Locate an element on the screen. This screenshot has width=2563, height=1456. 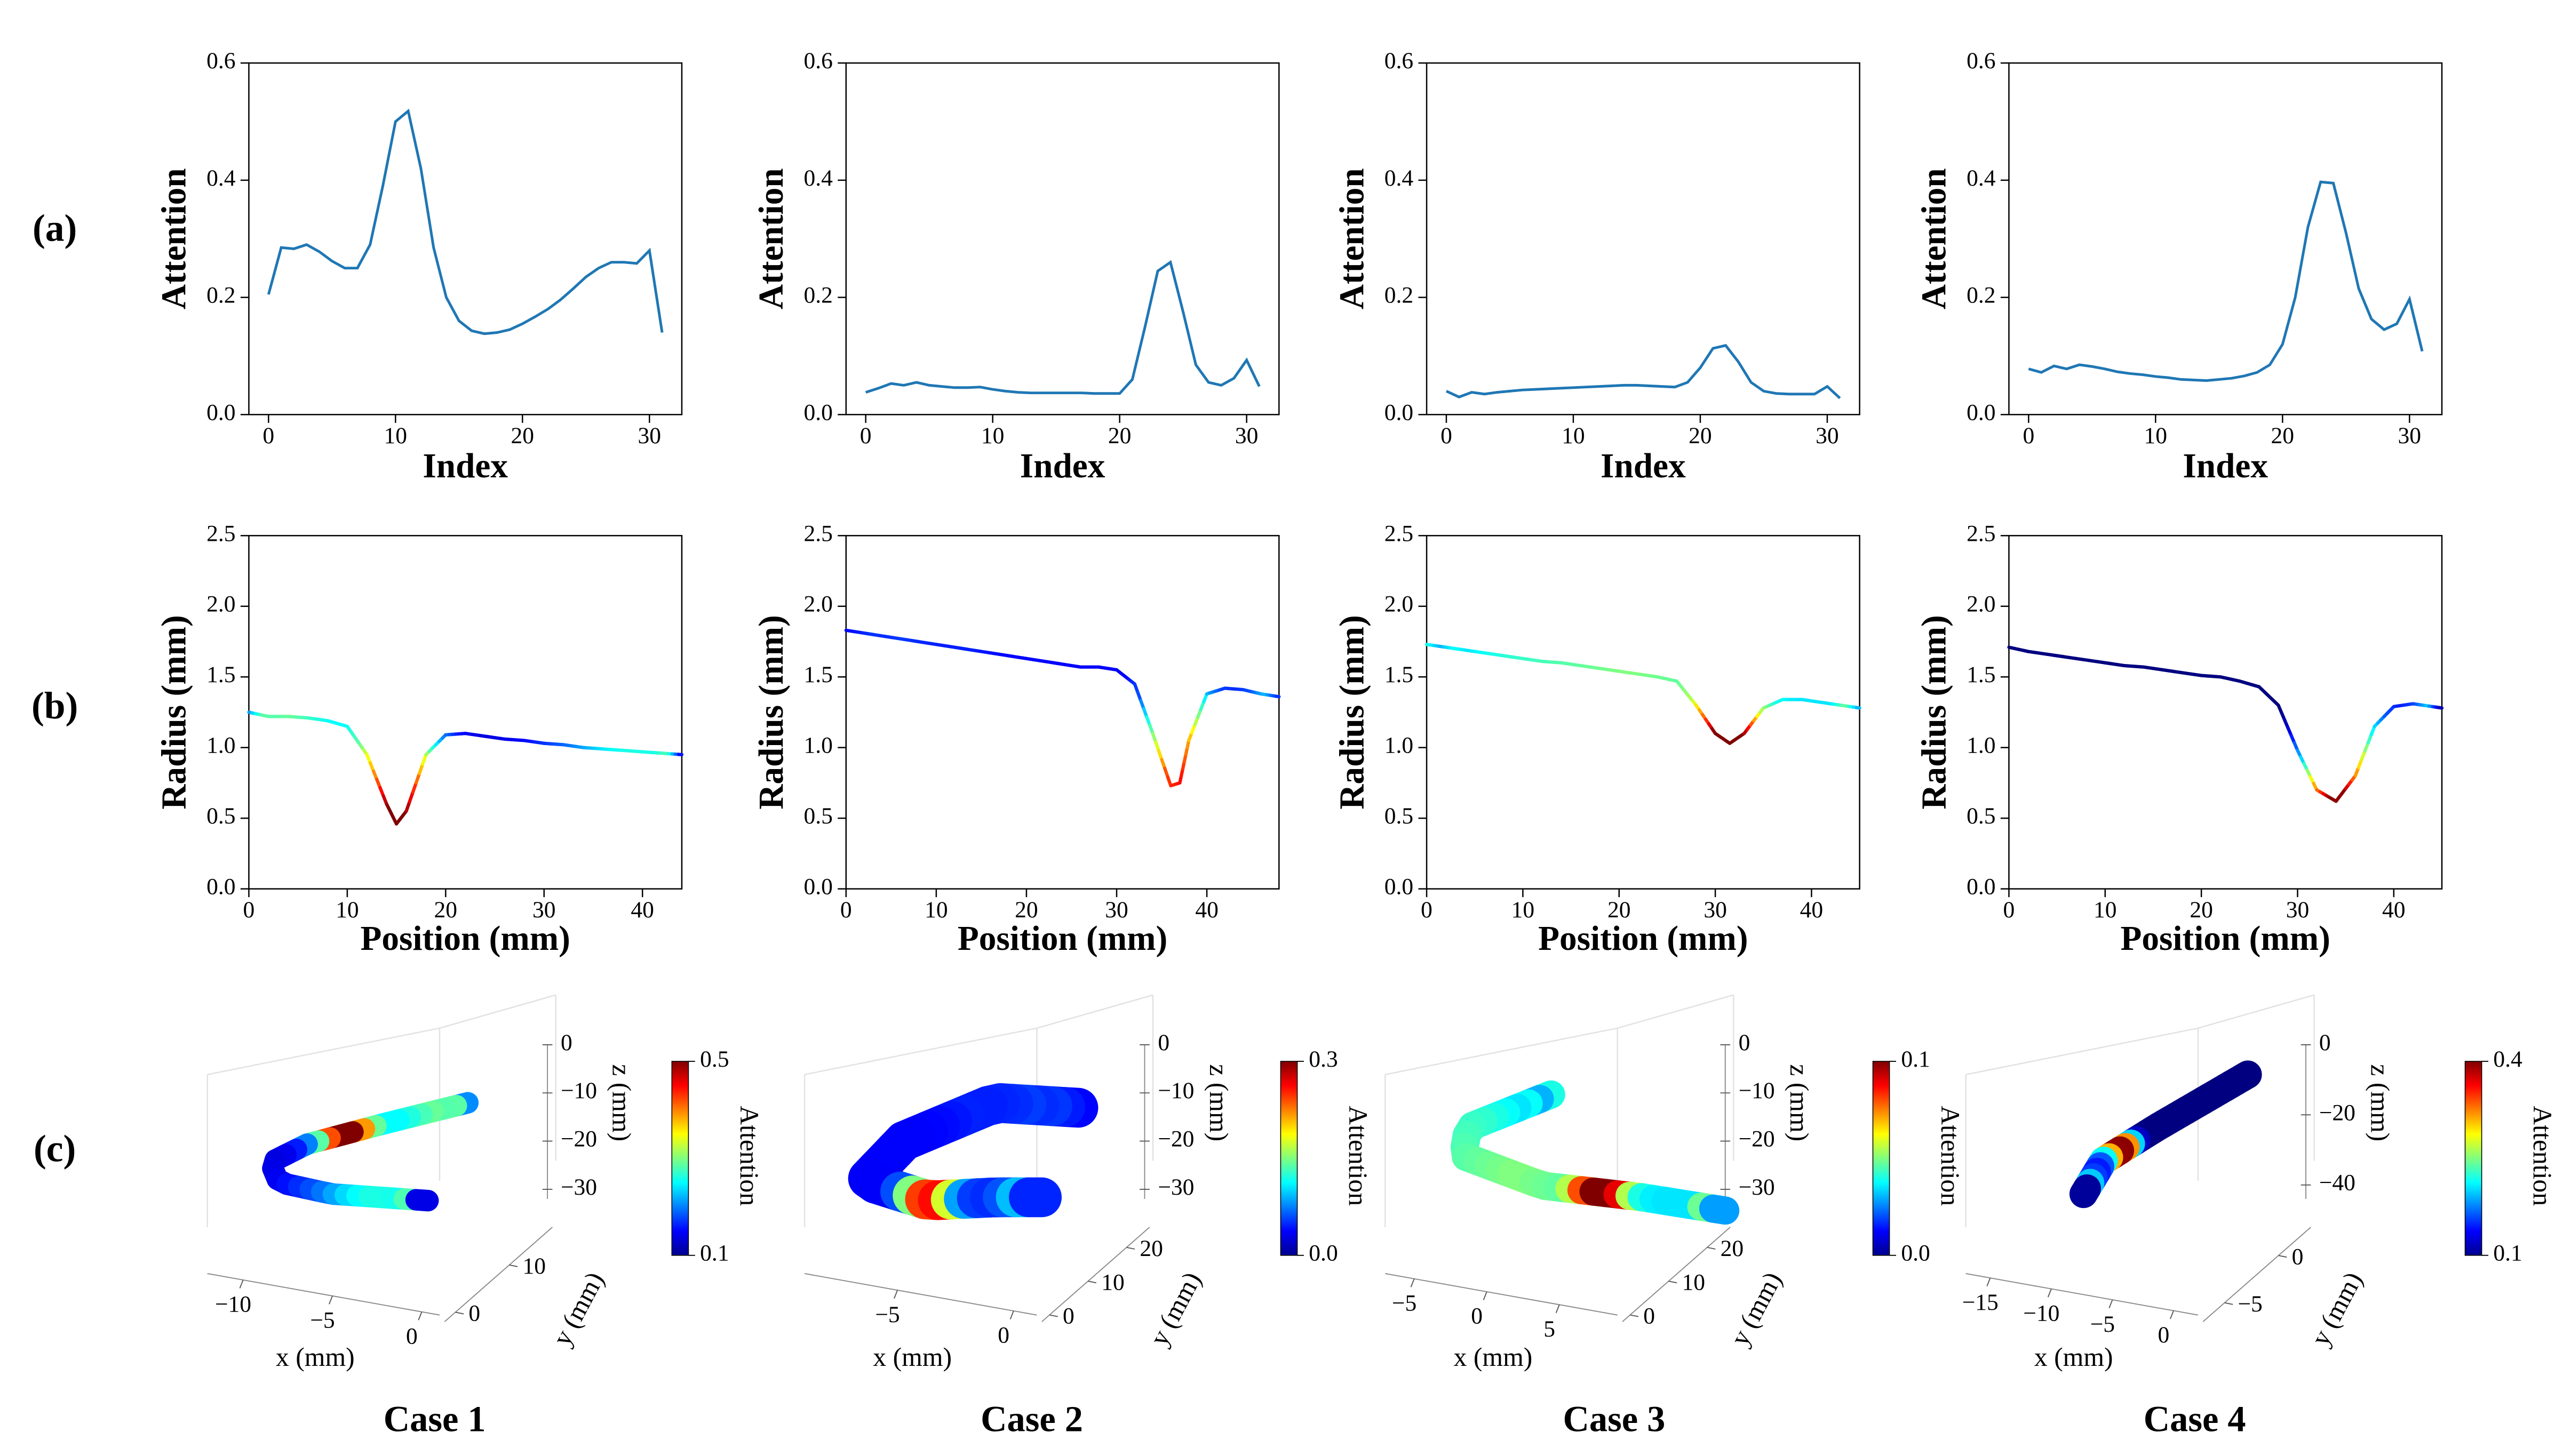
x-tick-label: 5 is located at coordinates (1549, 1329).